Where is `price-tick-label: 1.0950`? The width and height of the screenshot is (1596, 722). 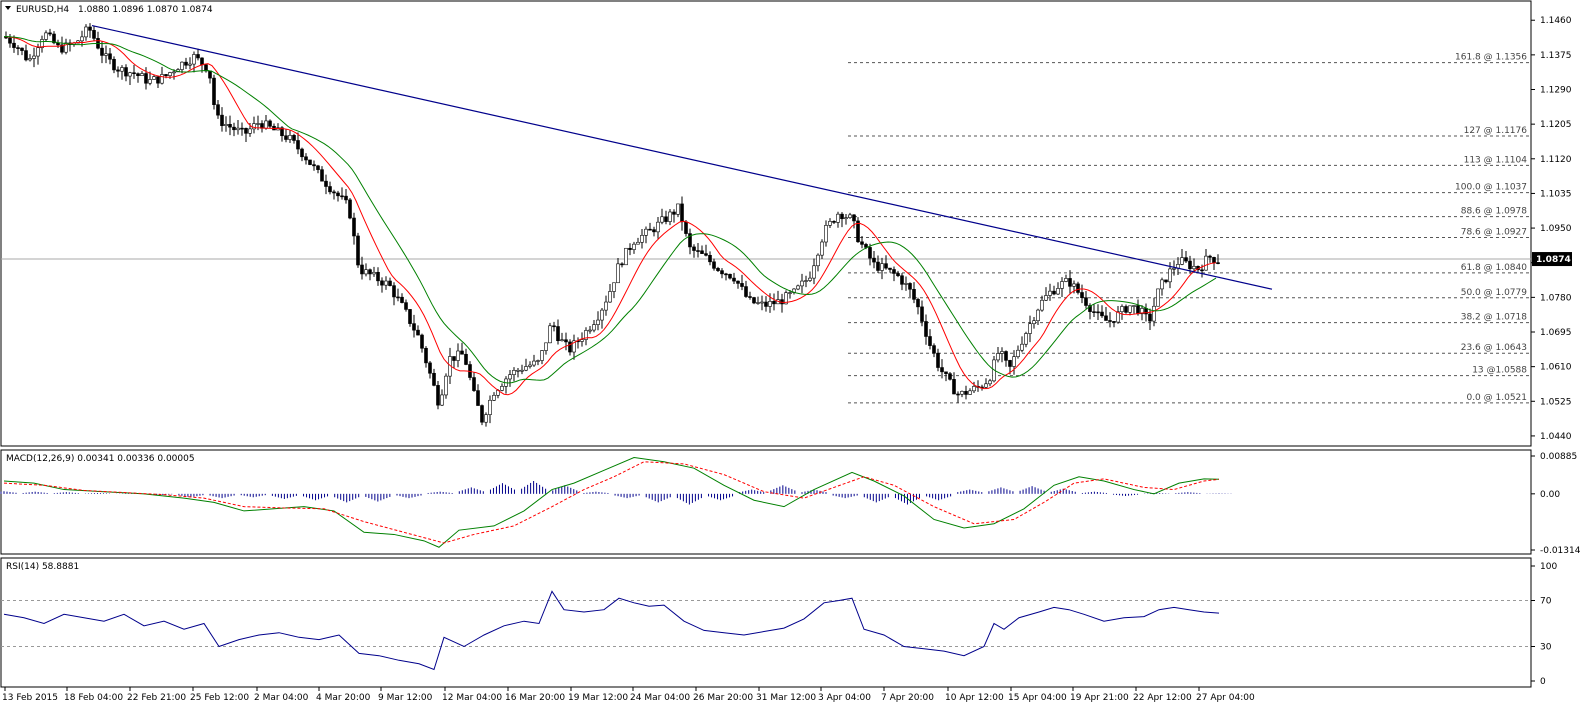
price-tick-label: 1.0950 is located at coordinates (1556, 229).